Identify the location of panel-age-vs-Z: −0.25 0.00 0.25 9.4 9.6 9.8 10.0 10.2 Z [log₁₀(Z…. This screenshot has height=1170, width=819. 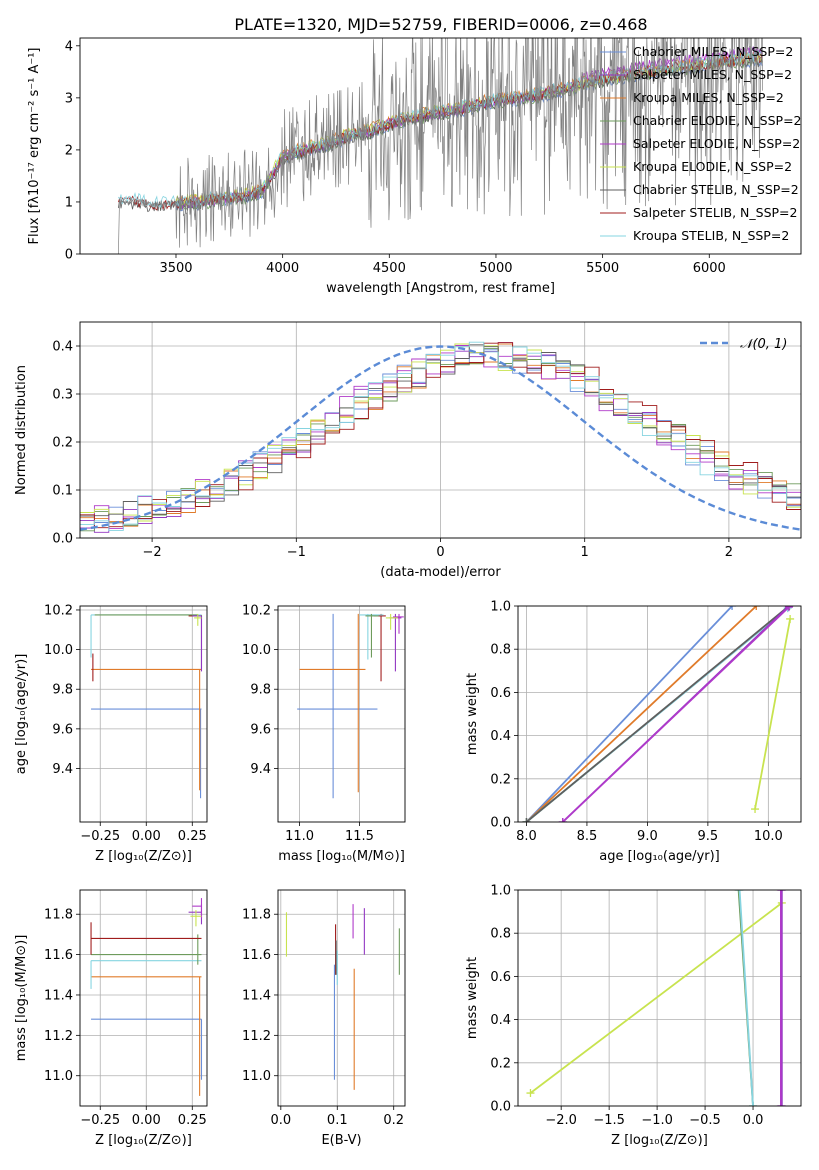
(111, 733).